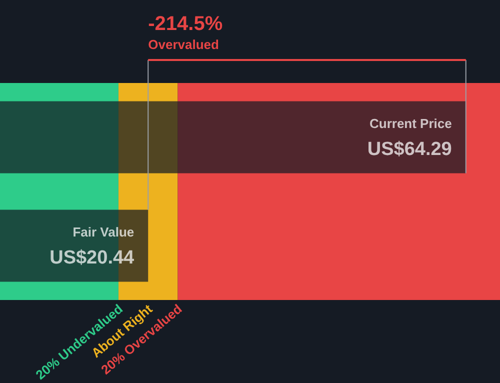 The height and width of the screenshot is (383, 500). Describe the element at coordinates (103, 232) in the screenshot. I see `y-tick-label: Fair Value` at that location.